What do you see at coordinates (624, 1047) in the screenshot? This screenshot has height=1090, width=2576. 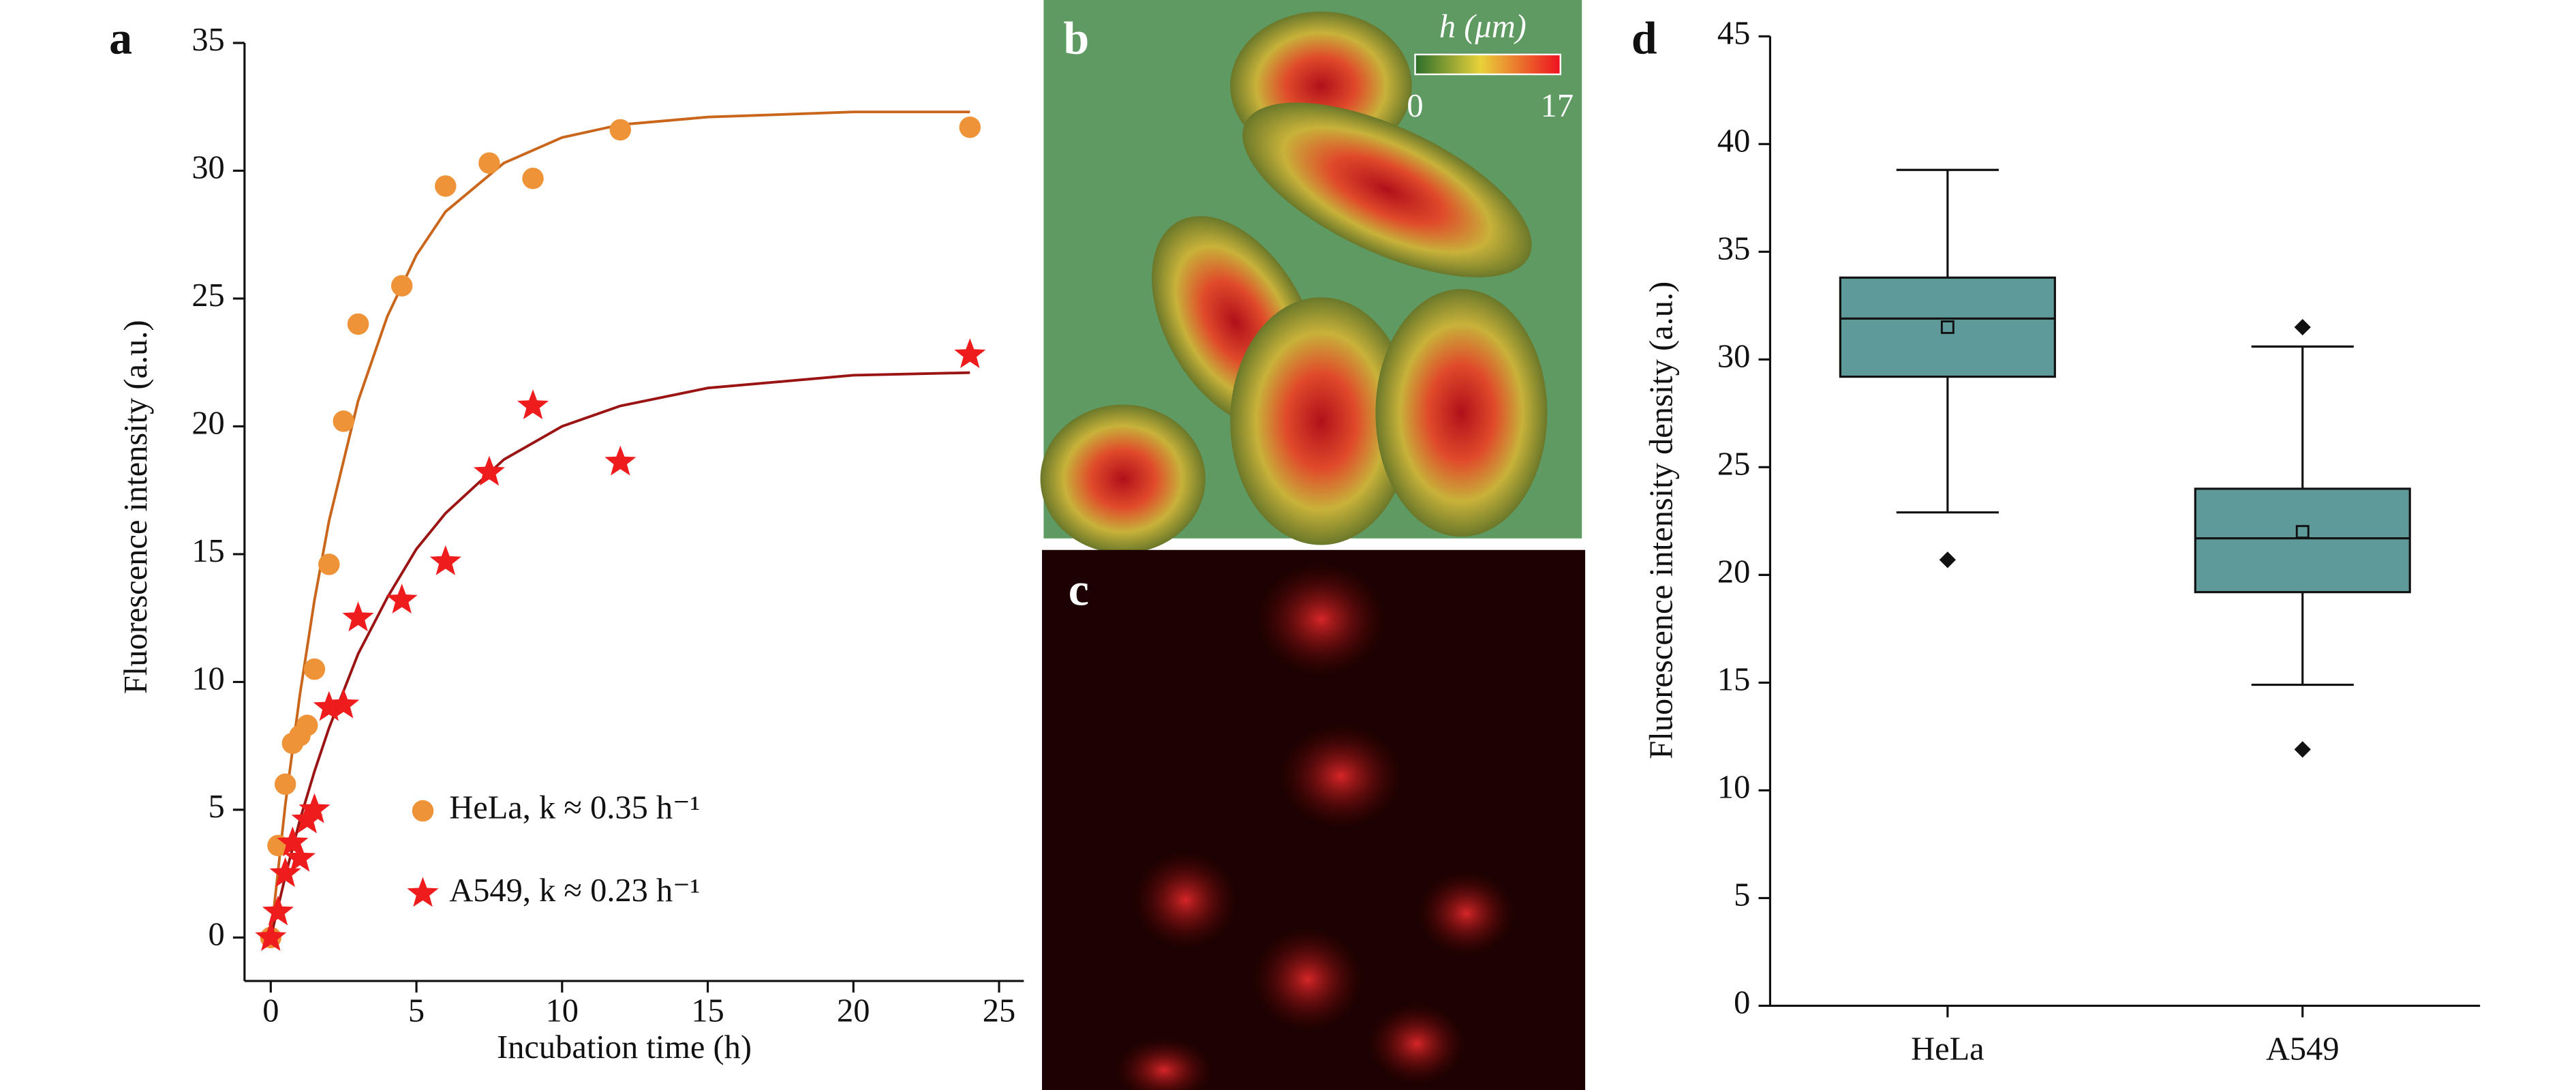 I see `x-axis-title: Incubation time (h)` at bounding box center [624, 1047].